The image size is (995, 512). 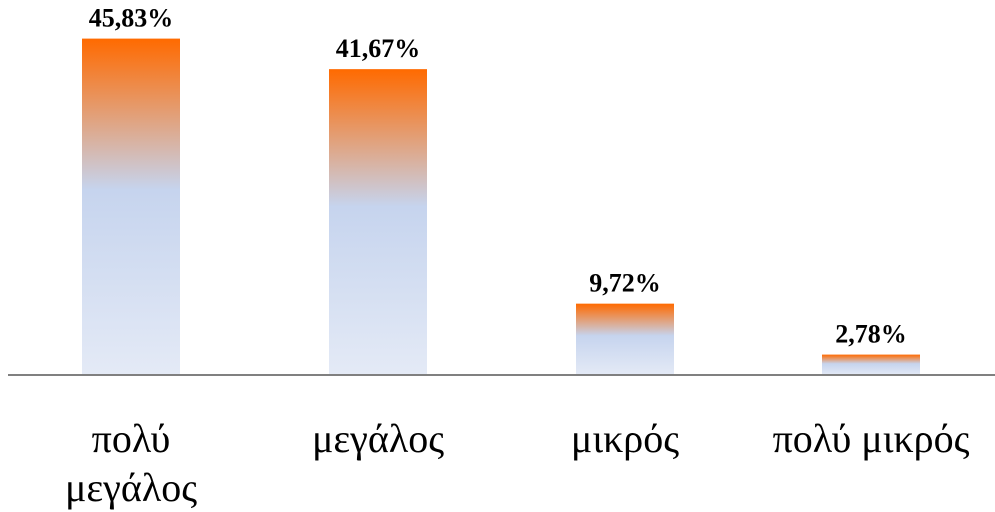 I want to click on category-label-3: μικρός, so click(x=625, y=438).